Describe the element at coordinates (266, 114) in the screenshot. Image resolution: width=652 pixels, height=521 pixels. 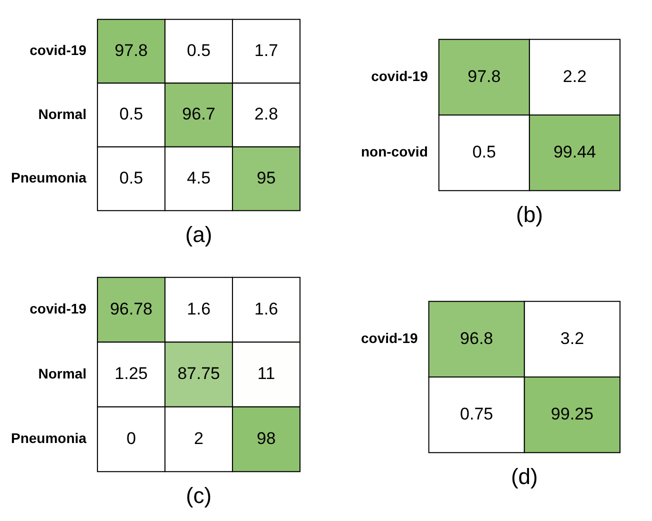
I see `data-label: 2.8` at that location.